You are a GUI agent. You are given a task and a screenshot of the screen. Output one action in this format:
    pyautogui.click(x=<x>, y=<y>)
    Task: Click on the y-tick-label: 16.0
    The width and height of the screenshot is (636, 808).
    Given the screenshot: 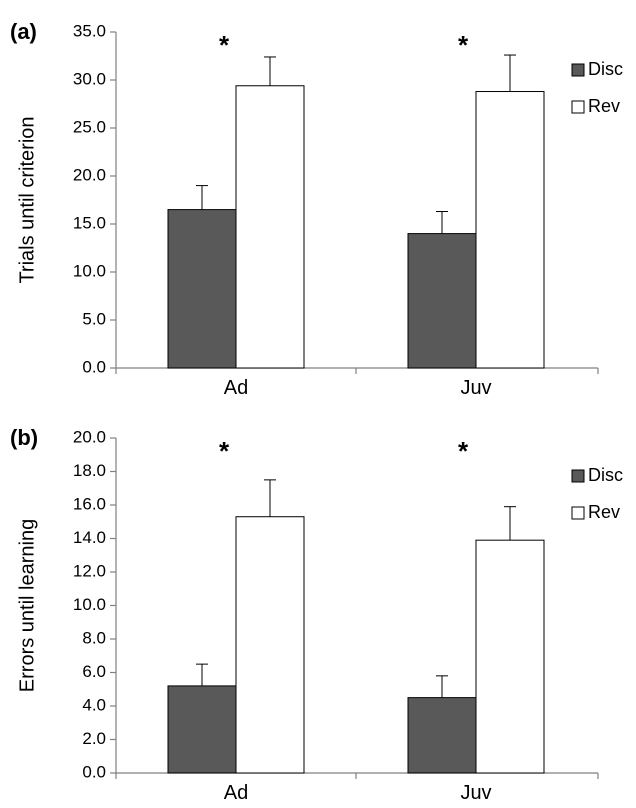 What is the action you would take?
    pyautogui.click(x=89, y=503)
    